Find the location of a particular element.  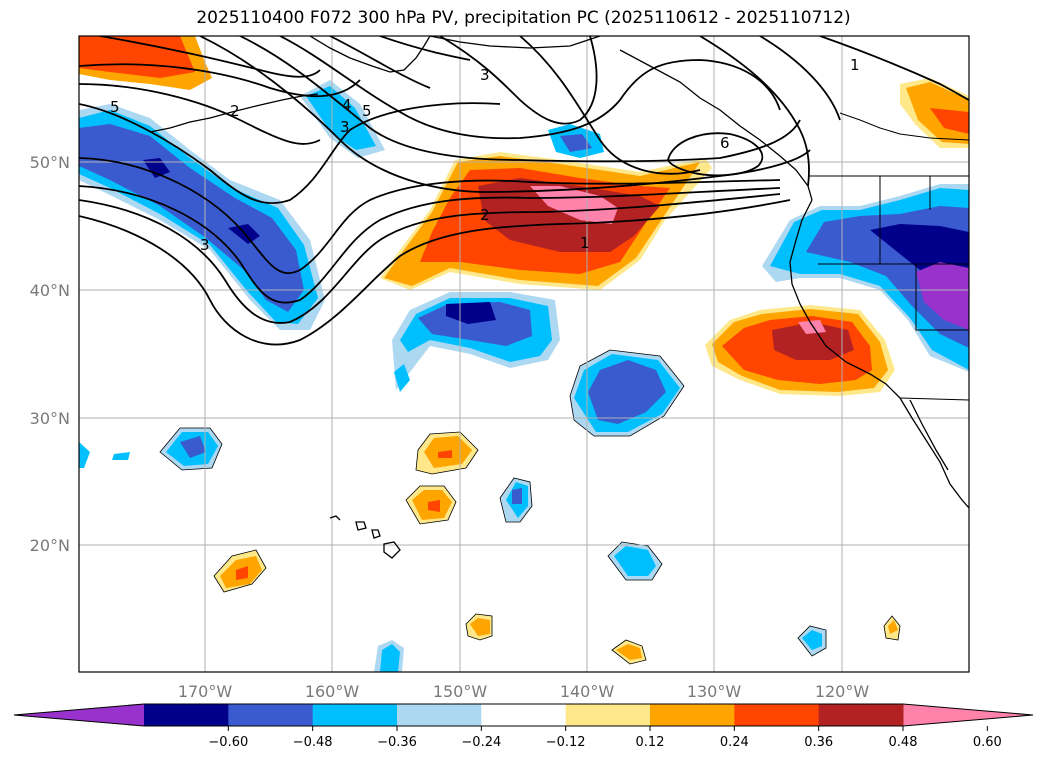

lon-label: 130°W is located at coordinates (714, 691).